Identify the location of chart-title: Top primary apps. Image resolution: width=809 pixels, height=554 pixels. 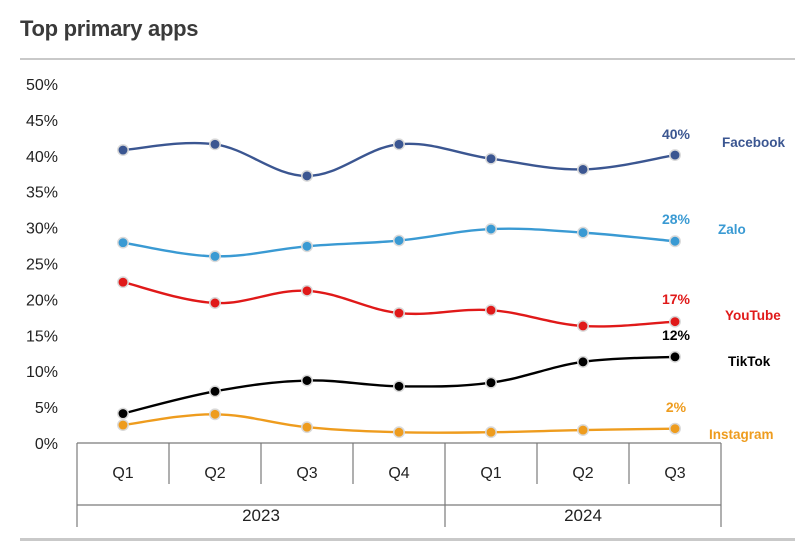
(109, 28).